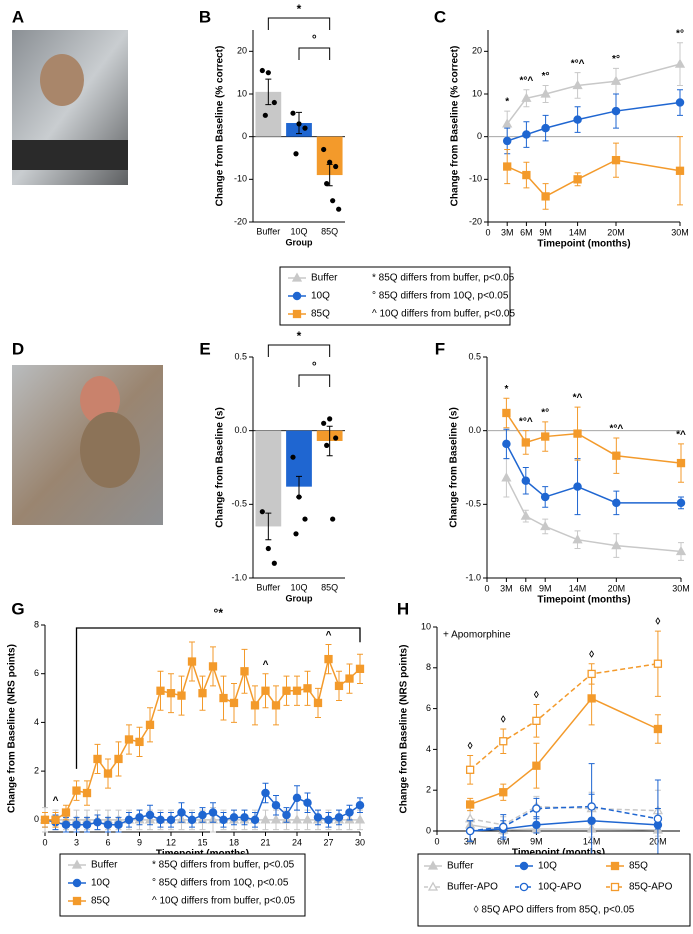  What do you see at coordinates (479, 136) in the screenshot?
I see `y-tick-label: 0` at bounding box center [479, 136].